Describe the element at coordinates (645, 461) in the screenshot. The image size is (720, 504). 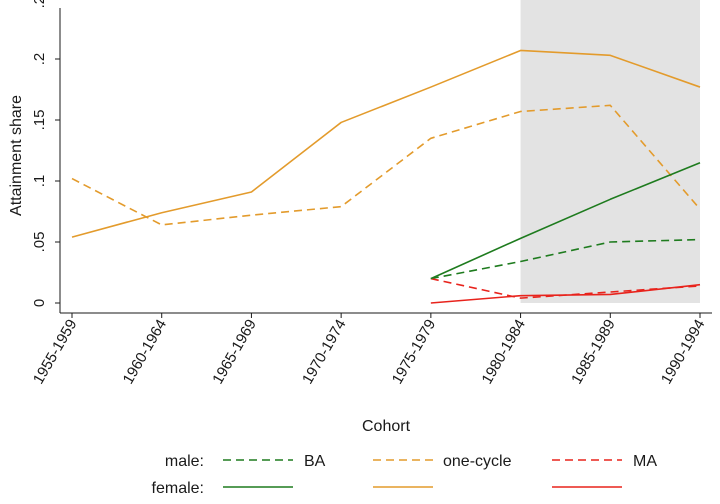
I see `legend-label-ma: MA` at that location.